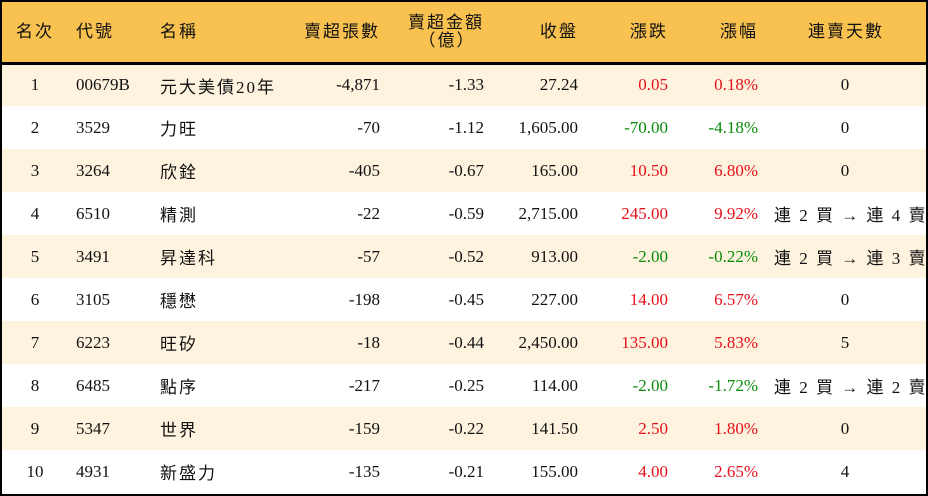  What do you see at coordinates (339, 33) in the screenshot?
I see `header-net-sell-lots: 賣超張數` at bounding box center [339, 33].